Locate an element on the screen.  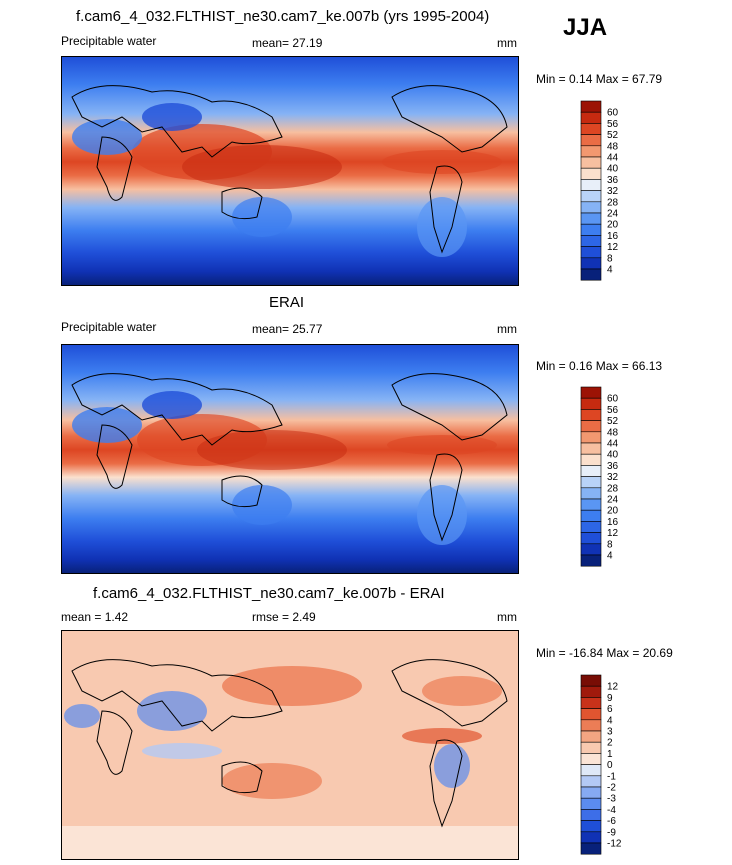
panel-3-left-label: mean = 1.42 is located at coordinates (95, 617).